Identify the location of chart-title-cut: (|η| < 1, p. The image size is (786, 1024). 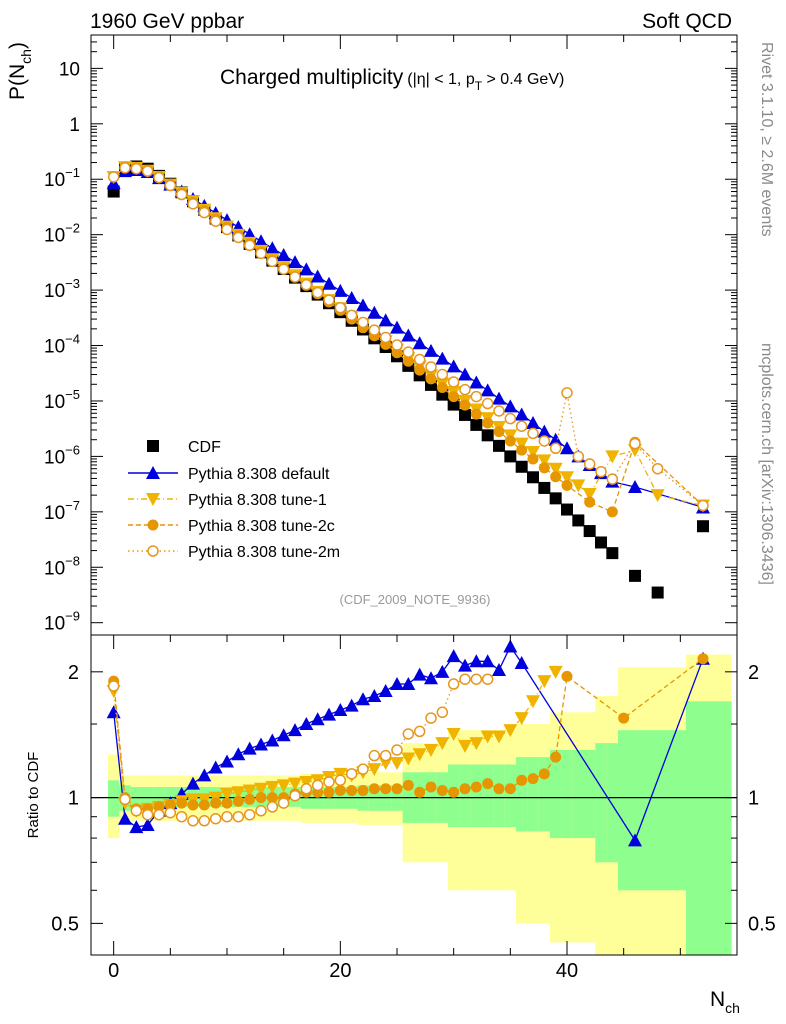
(441, 79).